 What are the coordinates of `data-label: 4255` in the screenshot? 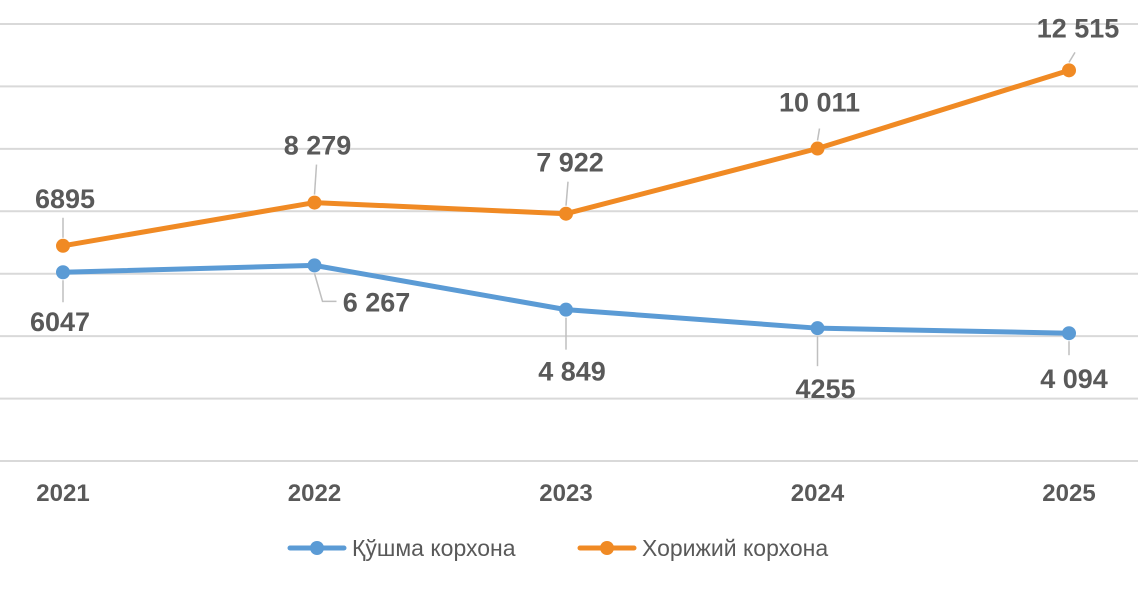 It's located at (825, 389).